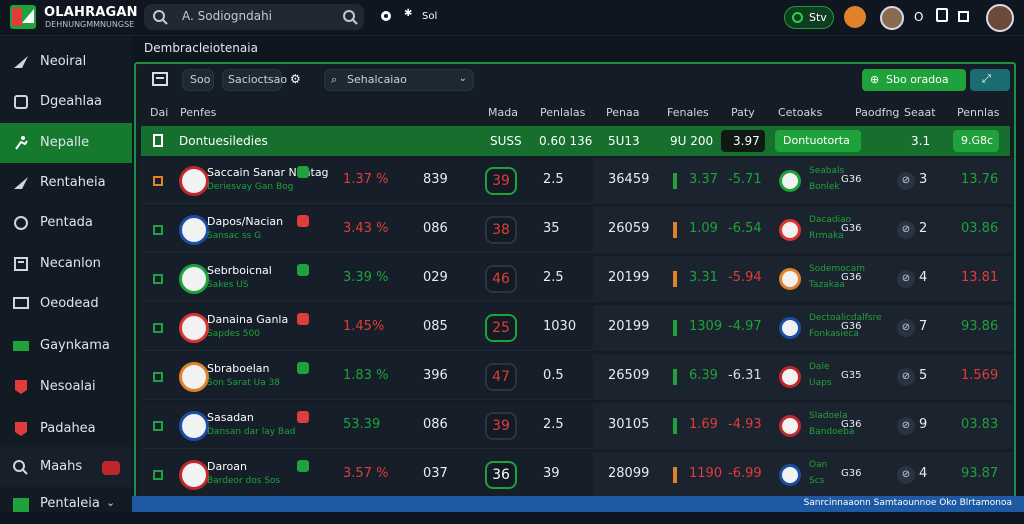 The width and height of the screenshot is (1024, 524). What do you see at coordinates (892, 18) in the screenshot?
I see `avatar-user` at bounding box center [892, 18].